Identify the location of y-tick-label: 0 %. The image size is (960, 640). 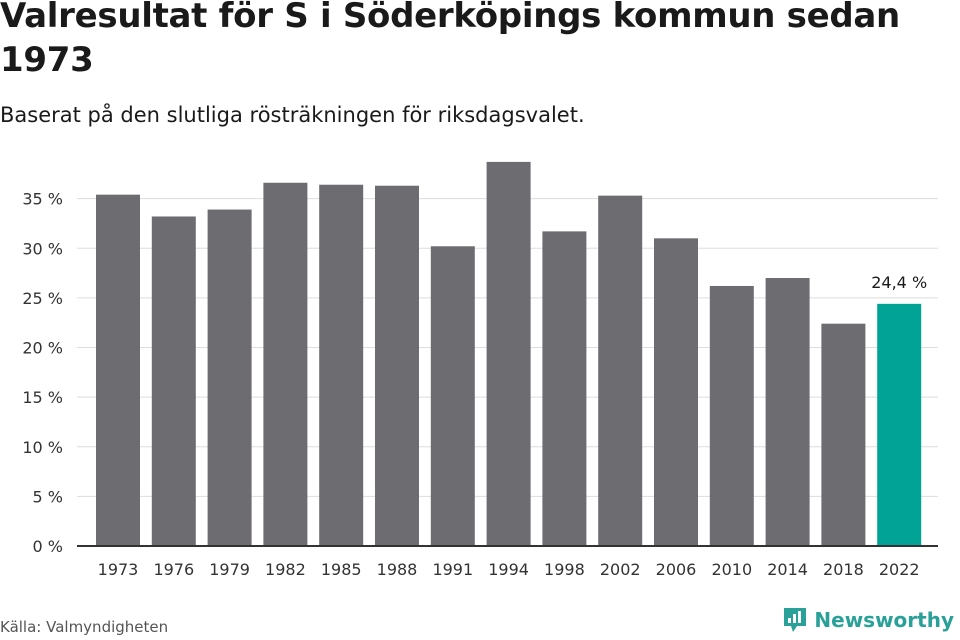
(48, 546).